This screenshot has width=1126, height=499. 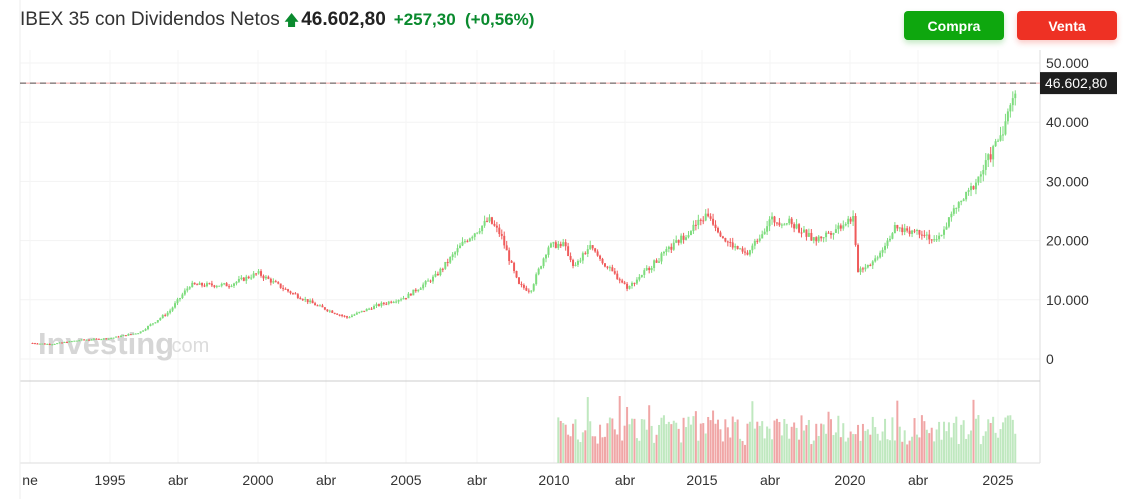 What do you see at coordinates (954, 25) in the screenshot?
I see `buy-button: Compra` at bounding box center [954, 25].